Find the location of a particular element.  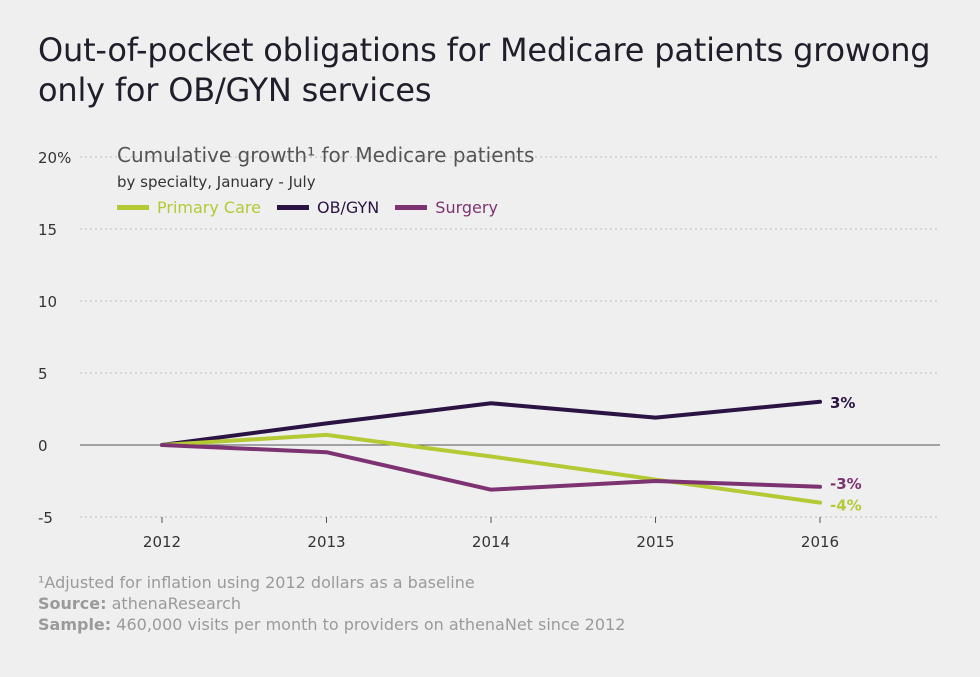

legend-label-primary-care: Primary Care is located at coordinates (209, 207).